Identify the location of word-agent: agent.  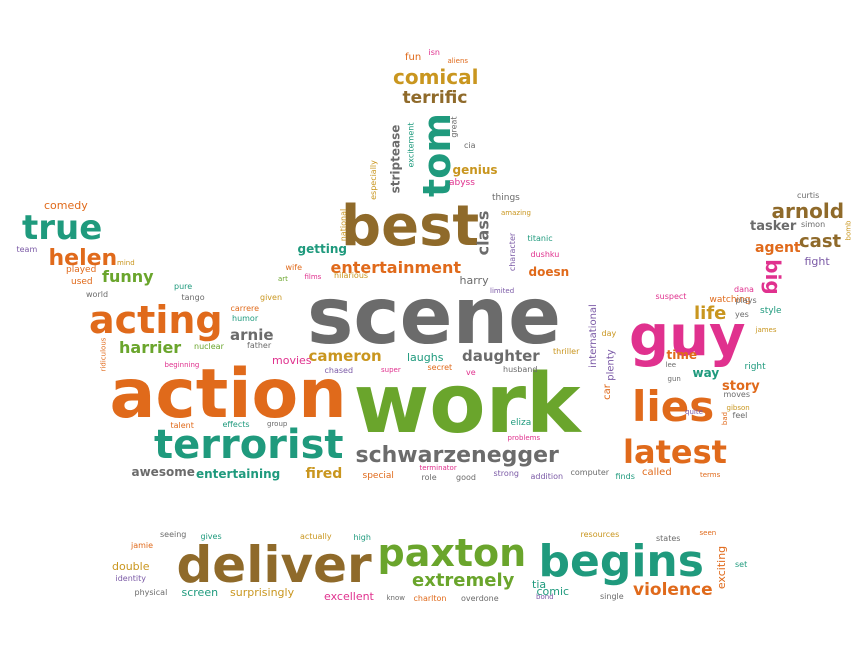
(778, 248).